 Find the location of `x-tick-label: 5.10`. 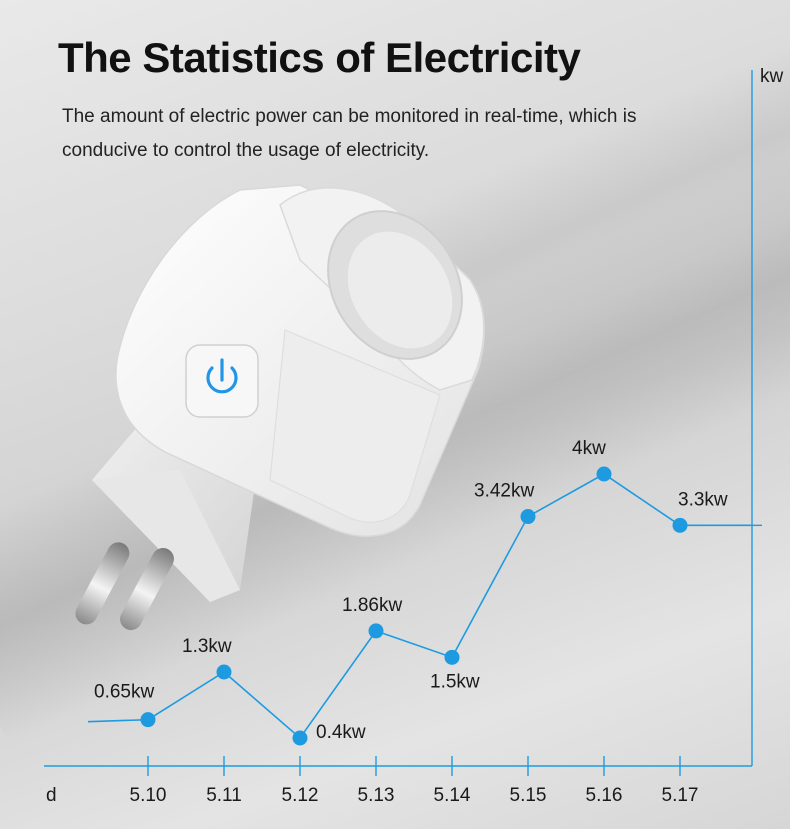

x-tick-label: 5.10 is located at coordinates (148, 795).